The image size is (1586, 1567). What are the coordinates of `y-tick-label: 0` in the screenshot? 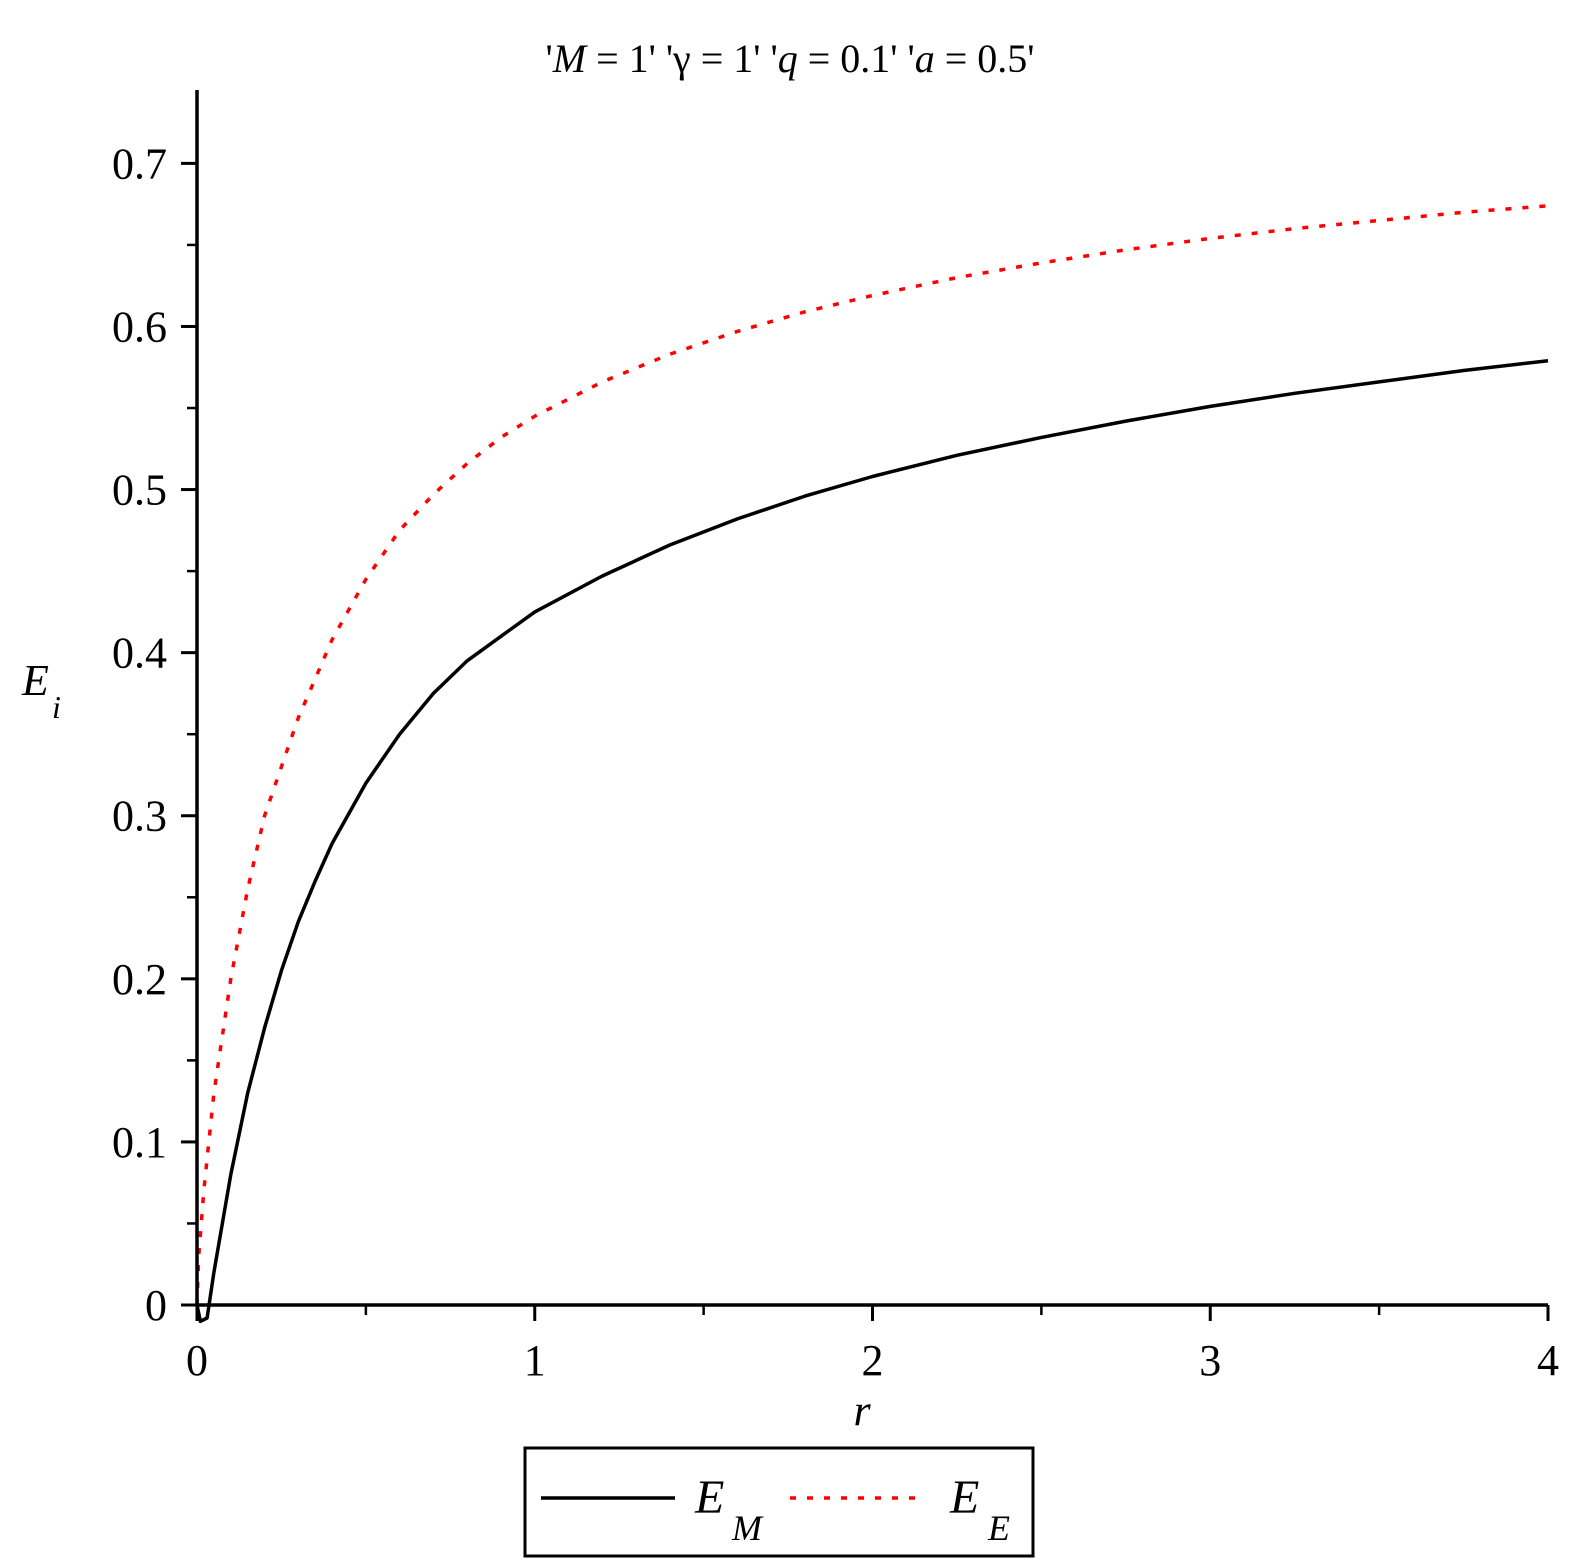 It's located at (156, 1305).